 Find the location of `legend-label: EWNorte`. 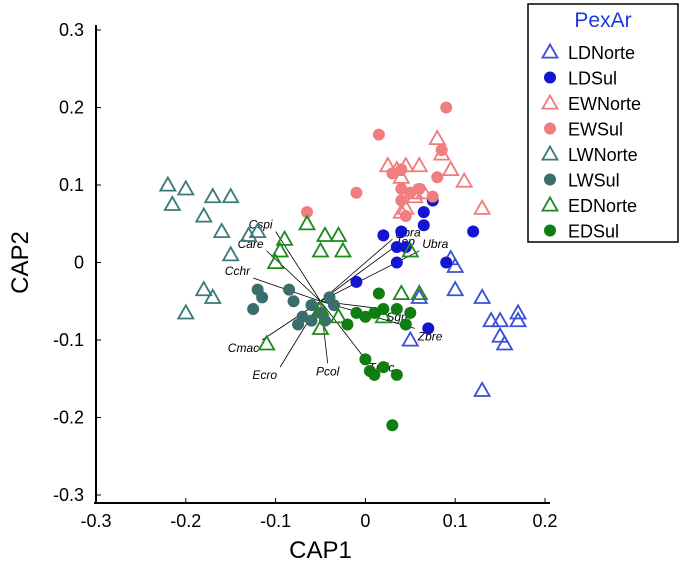

legend-label: EWNorte is located at coordinates (604, 104).